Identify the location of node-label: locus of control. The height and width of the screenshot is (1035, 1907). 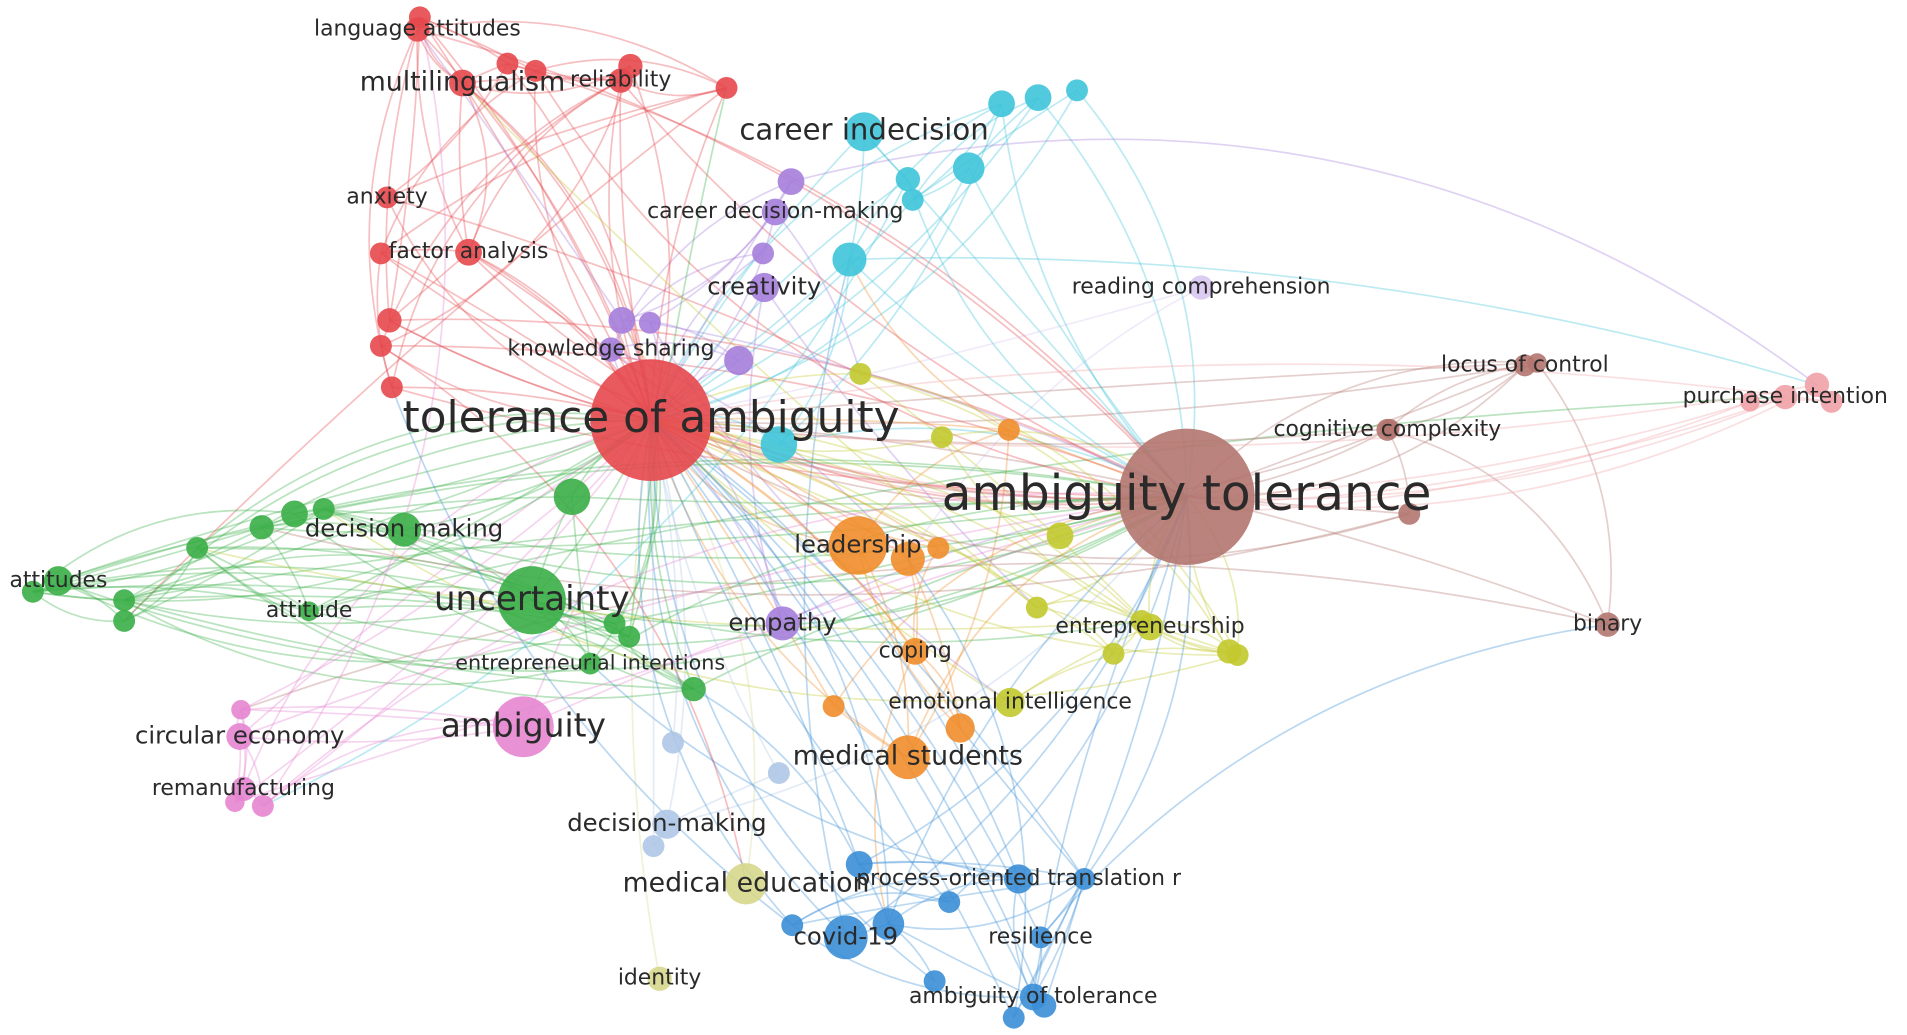
(1525, 364).